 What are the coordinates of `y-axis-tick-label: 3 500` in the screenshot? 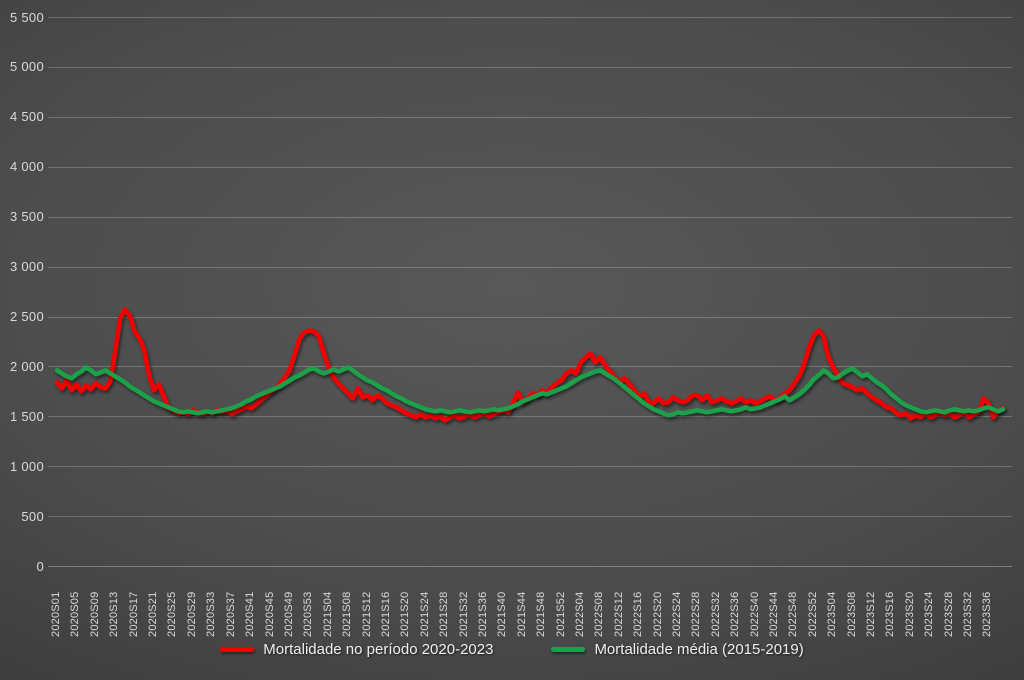 It's located at (26, 217).